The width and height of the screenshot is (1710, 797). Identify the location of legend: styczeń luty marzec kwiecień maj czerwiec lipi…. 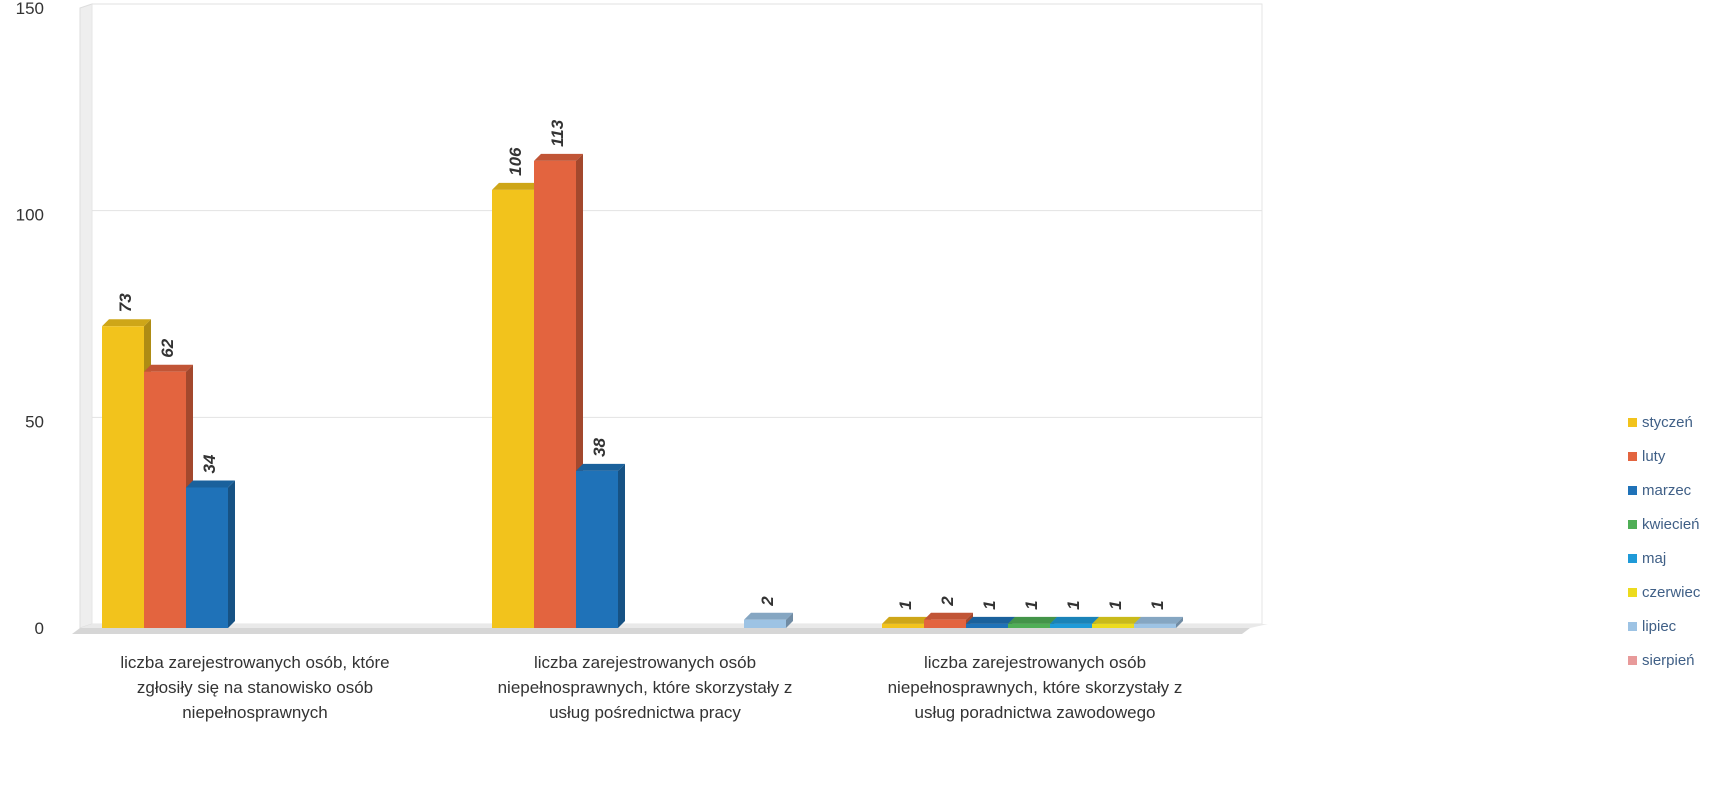
(1664, 541).